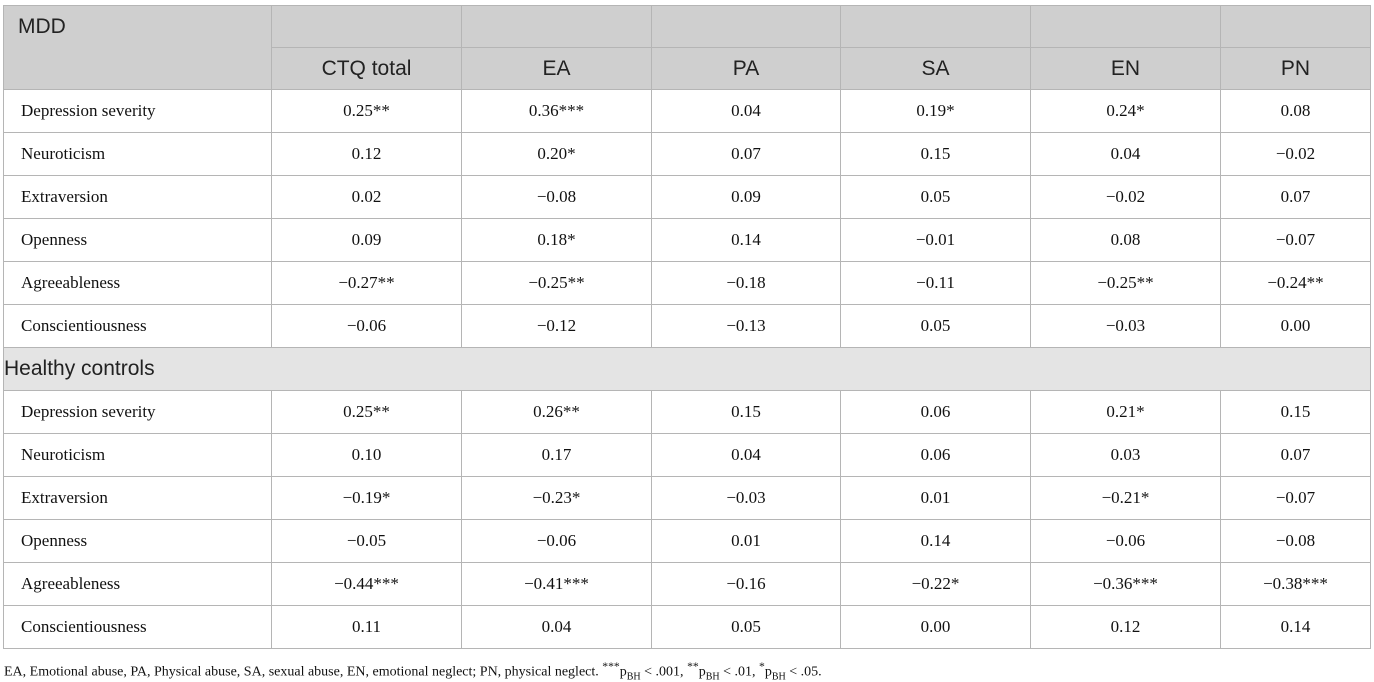 Image resolution: width=1374 pixels, height=682 pixels. What do you see at coordinates (687, 240) in the screenshot?
I see `table-row: Openness 0.09 0.18* 0.14 −0.01 0.08 −0.07` at bounding box center [687, 240].